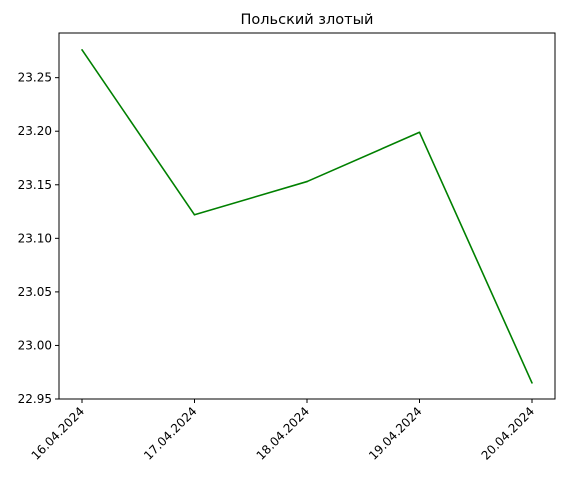 The height and width of the screenshot is (487, 575). Describe the element at coordinates (35, 185) in the screenshot. I see `y-tick-label: 23.15` at that location.